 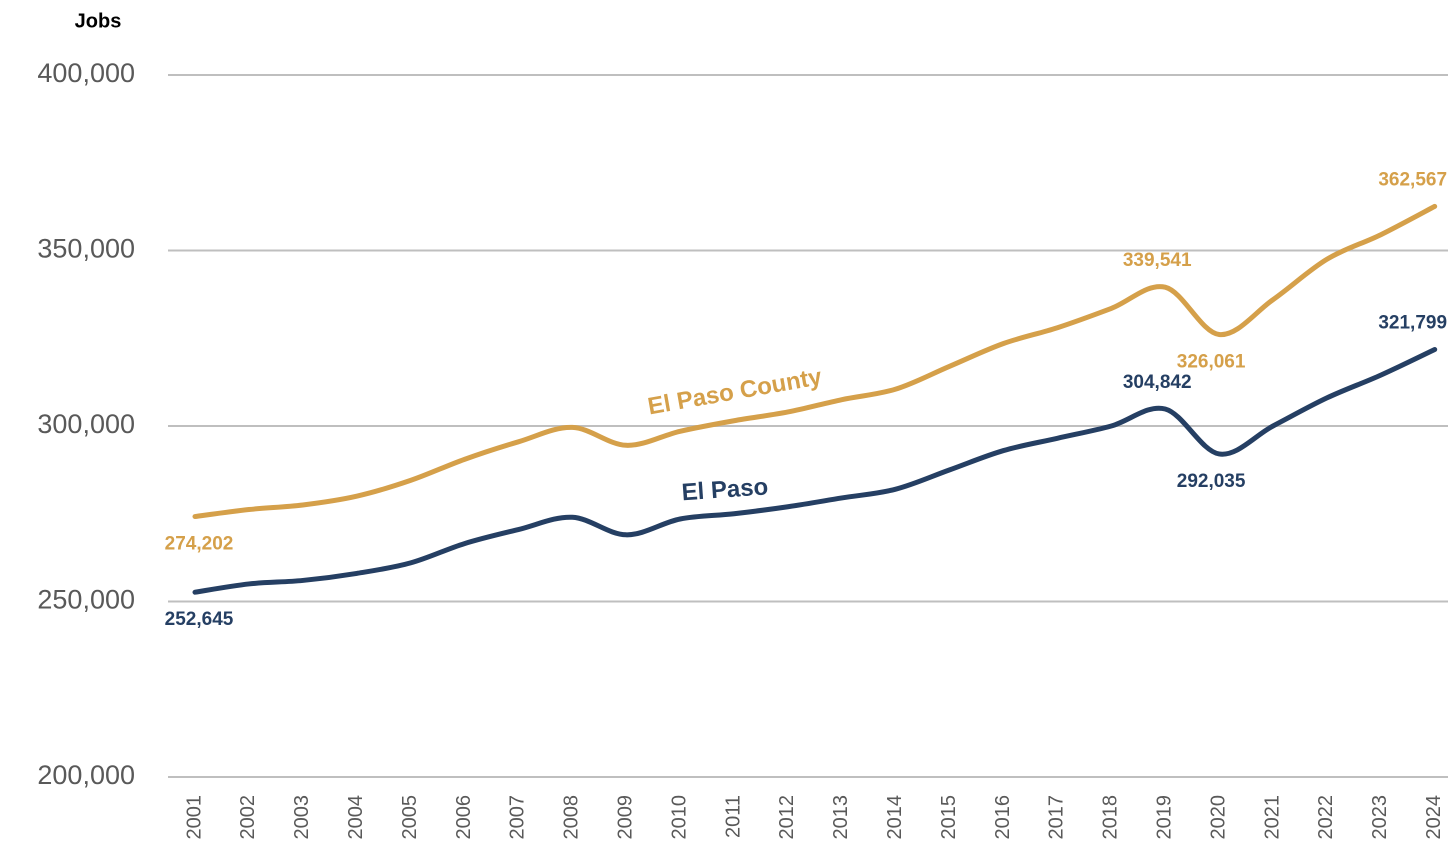 I want to click on x-tick-label: 2021, so click(x=1272, y=817).